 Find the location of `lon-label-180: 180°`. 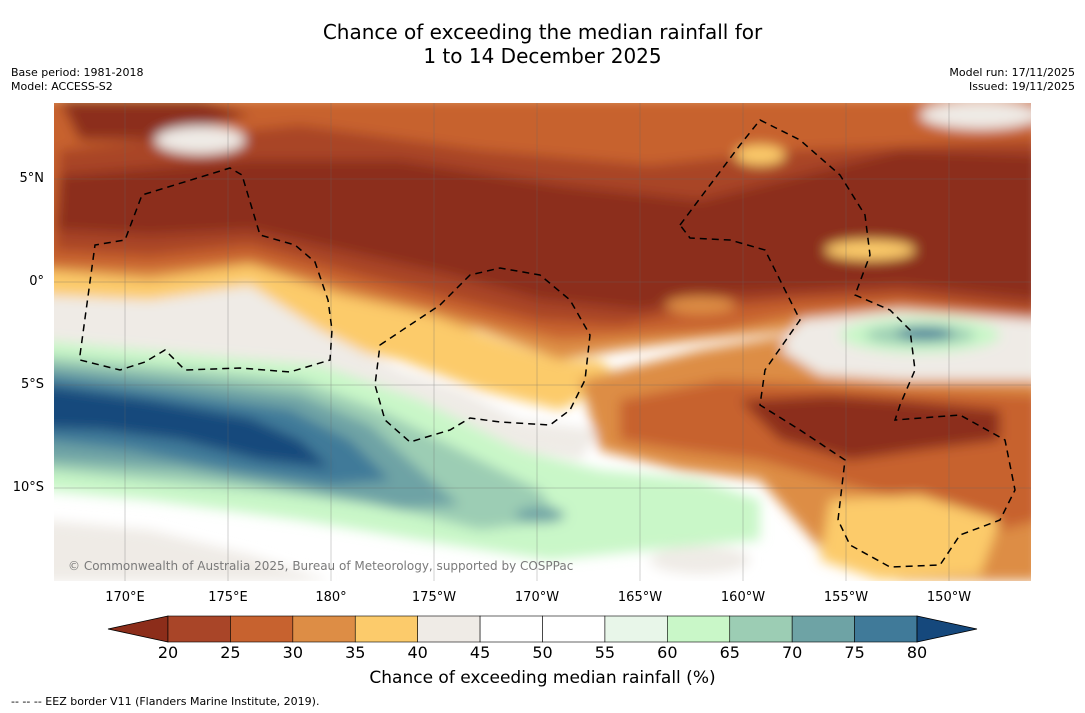

lon-label-180: 180° is located at coordinates (331, 597).